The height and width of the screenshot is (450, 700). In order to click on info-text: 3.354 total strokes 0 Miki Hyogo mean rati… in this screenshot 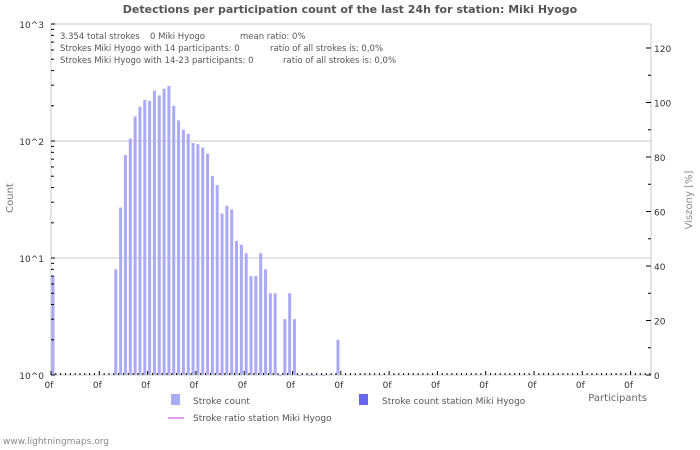, I will do `click(228, 49)`.